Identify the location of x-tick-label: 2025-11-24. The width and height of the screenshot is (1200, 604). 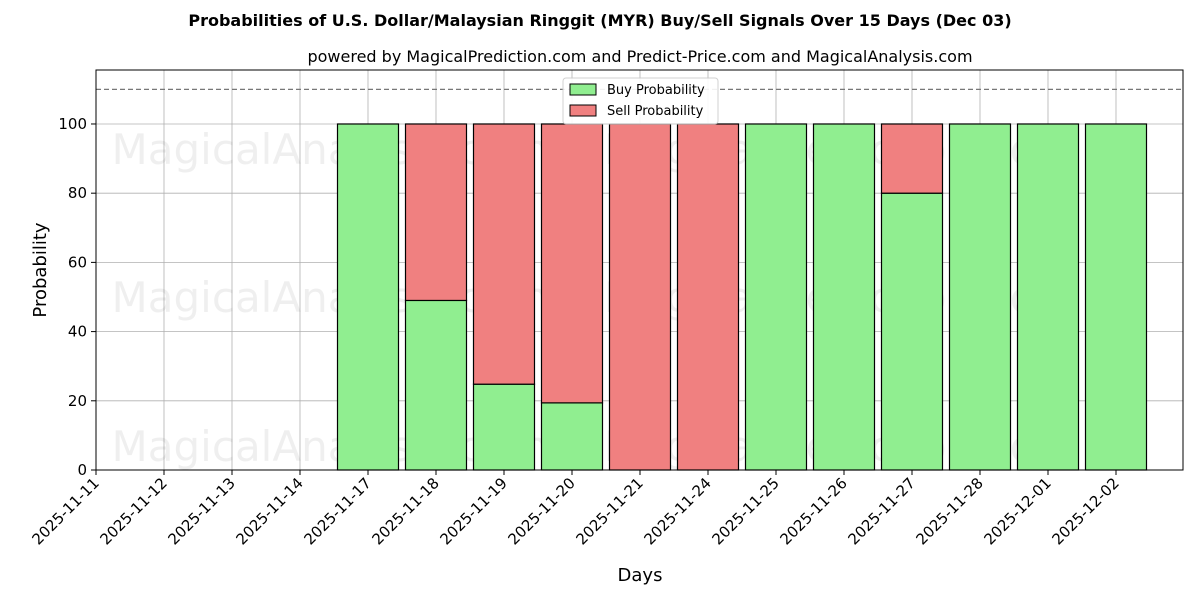
(677, 511).